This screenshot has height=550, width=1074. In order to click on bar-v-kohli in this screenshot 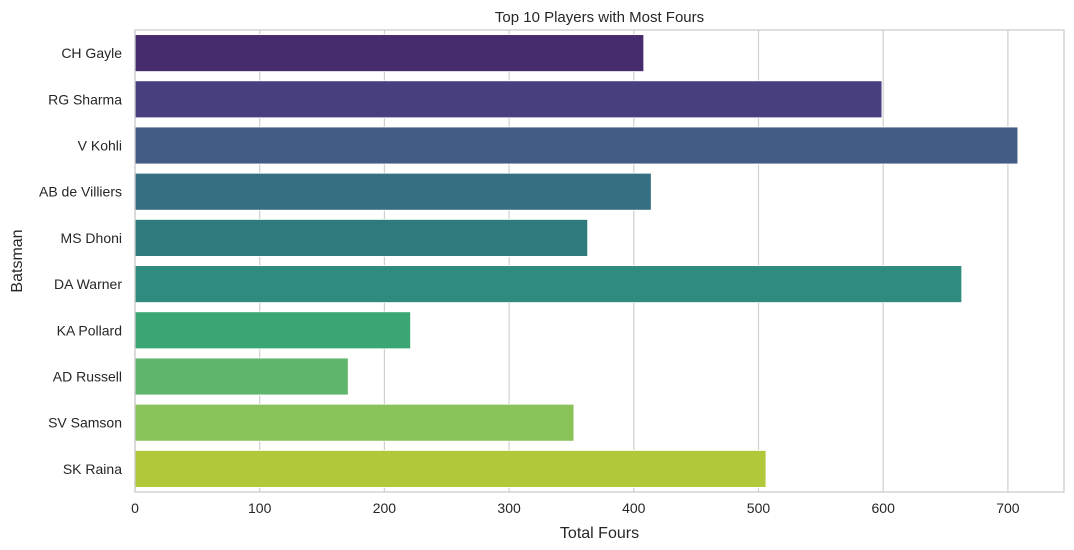, I will do `click(576, 145)`.